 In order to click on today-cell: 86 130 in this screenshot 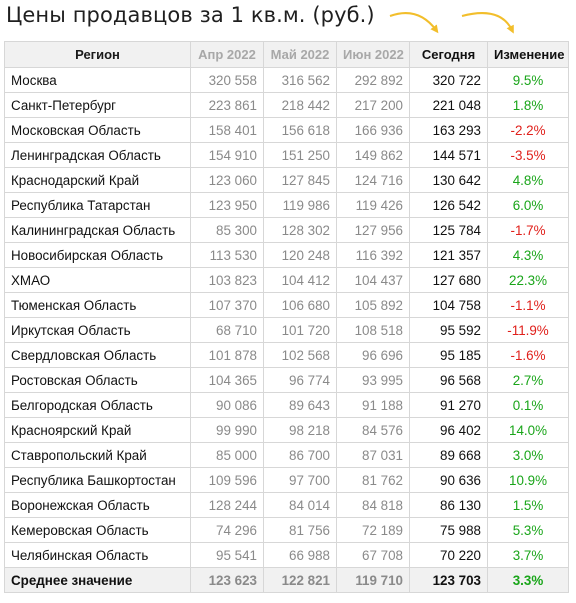, I will do `click(448, 505)`.